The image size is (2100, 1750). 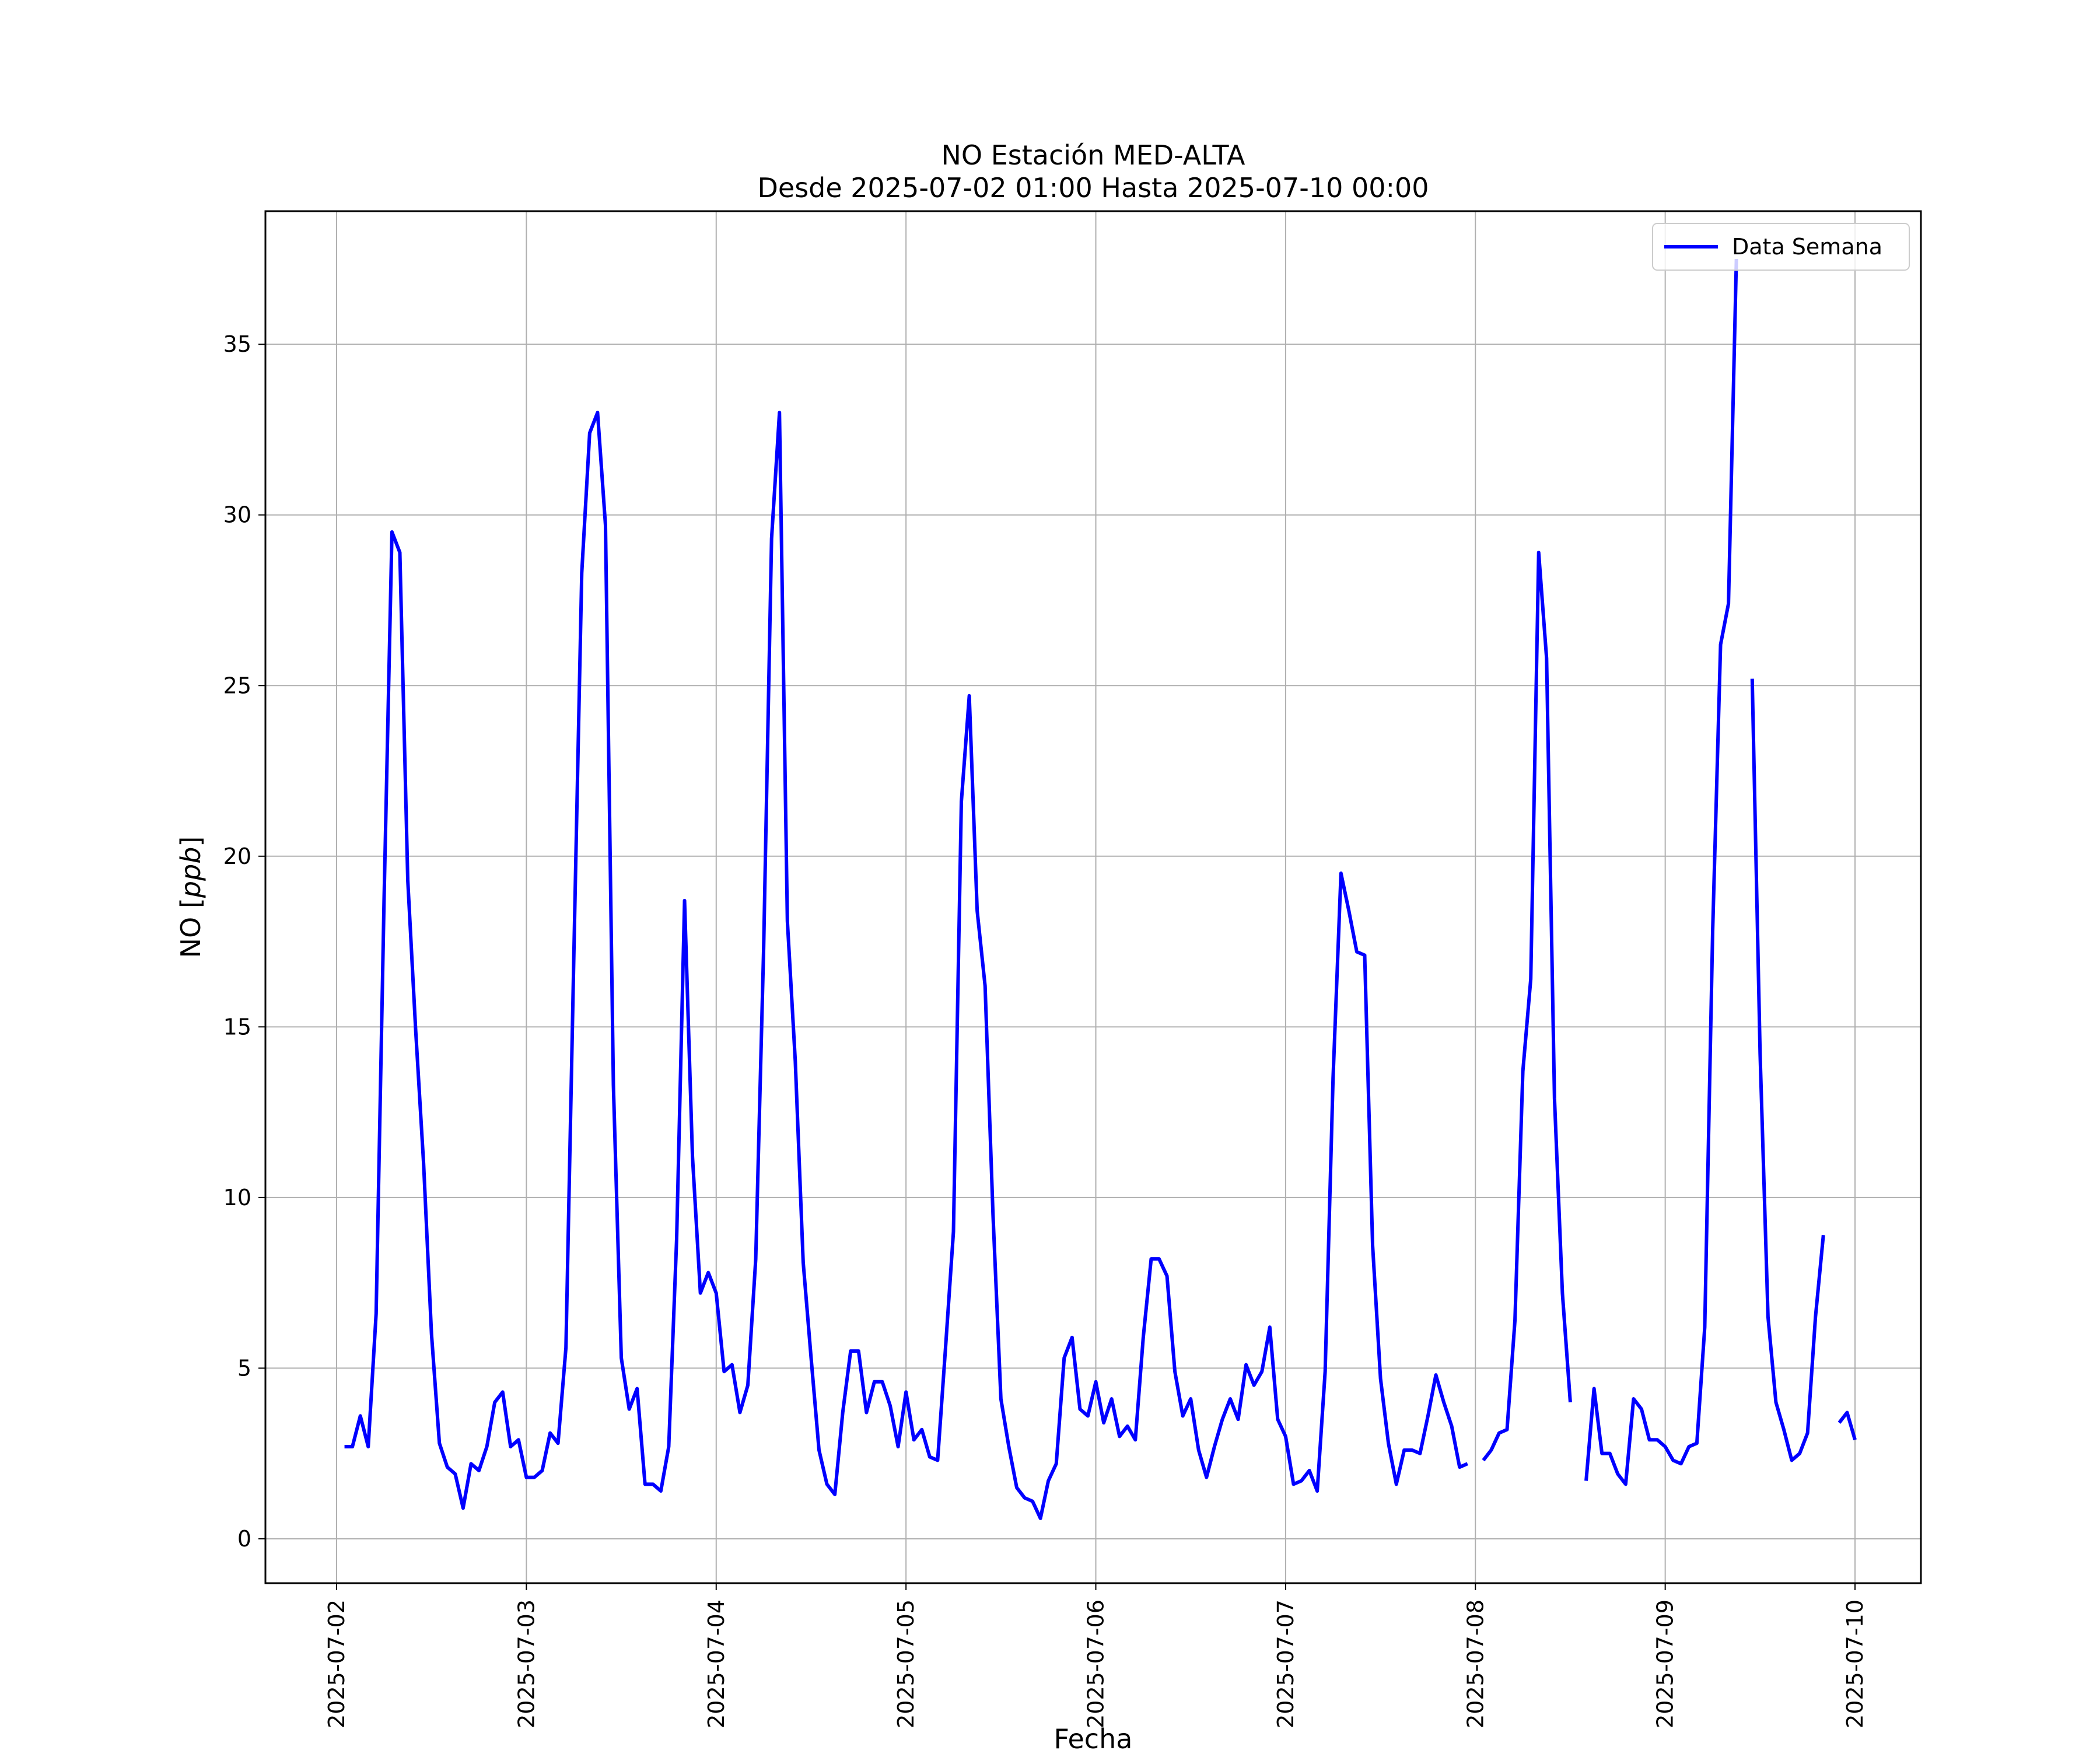 I want to click on y-tick-label: 35, so click(x=237, y=344).